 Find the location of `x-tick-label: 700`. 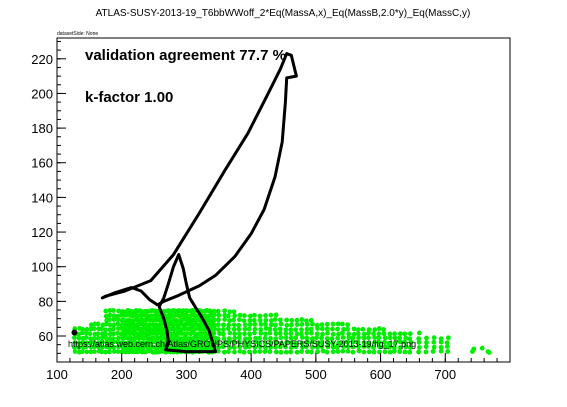

x-tick-label: 700 is located at coordinates (445, 374).